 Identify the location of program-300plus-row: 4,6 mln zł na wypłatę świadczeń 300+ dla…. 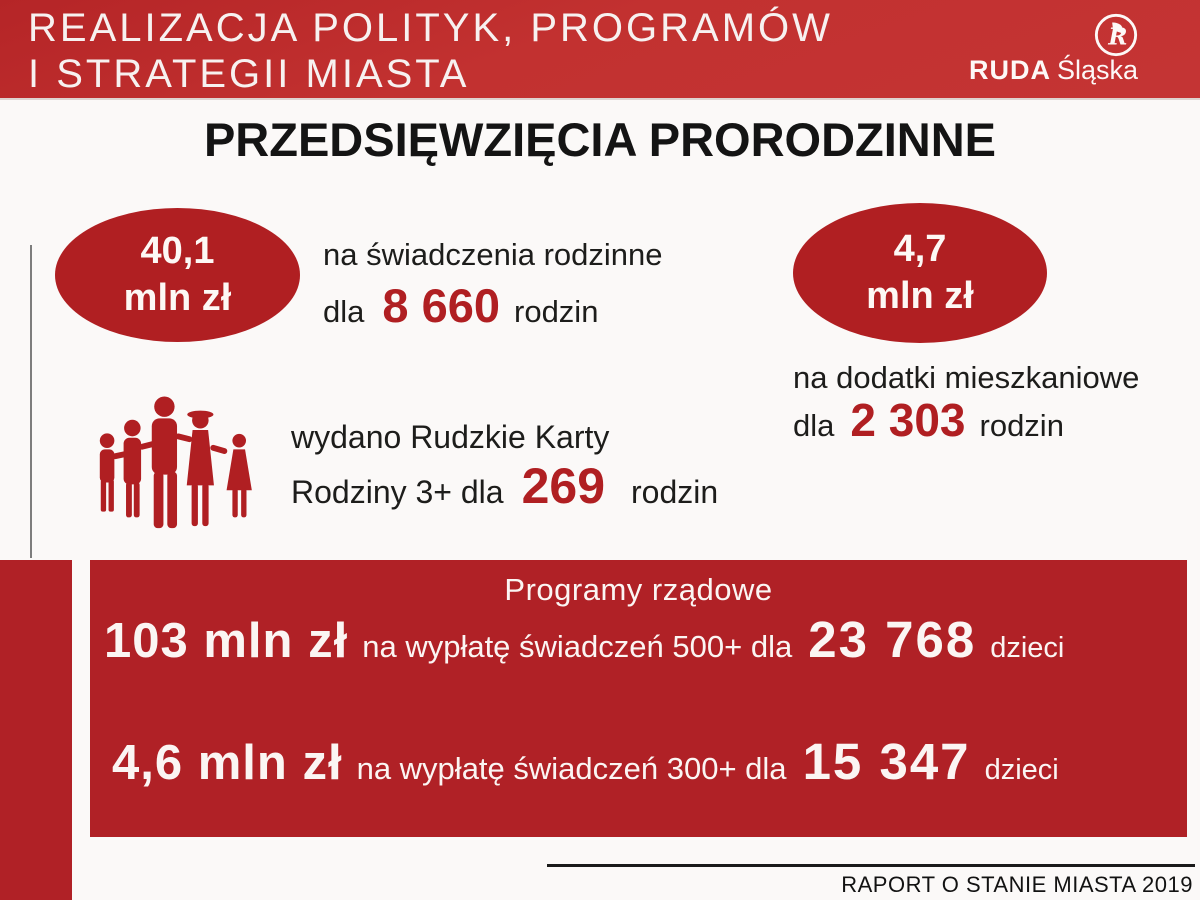
(585, 761).